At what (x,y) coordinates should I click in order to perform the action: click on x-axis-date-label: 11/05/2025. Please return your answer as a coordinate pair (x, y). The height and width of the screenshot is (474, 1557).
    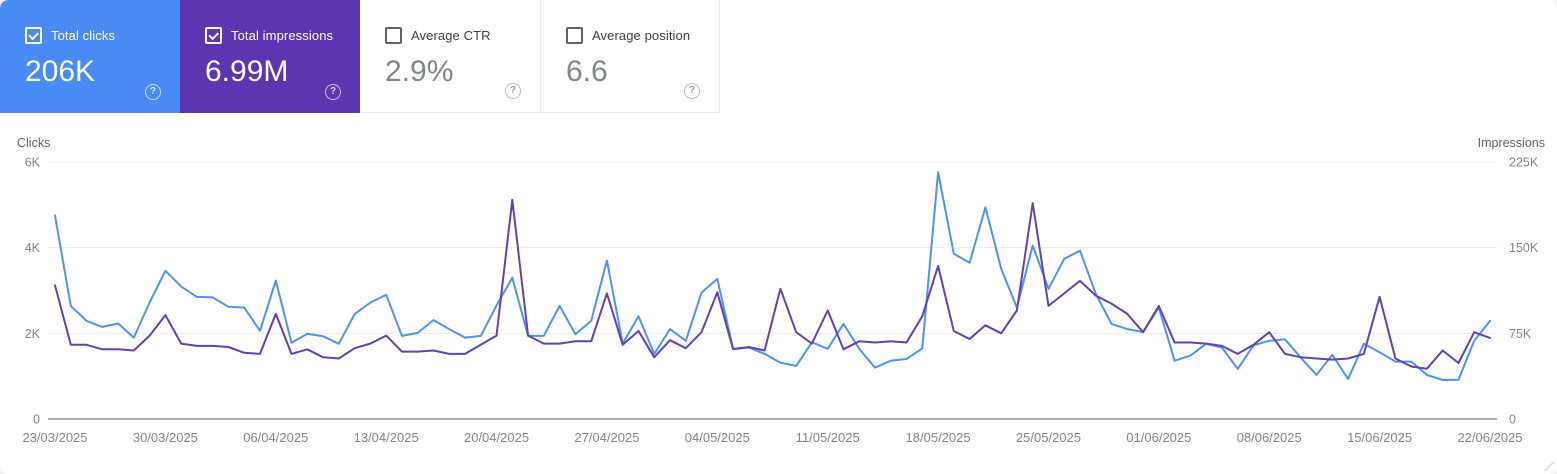
    Looking at the image, I should click on (828, 437).